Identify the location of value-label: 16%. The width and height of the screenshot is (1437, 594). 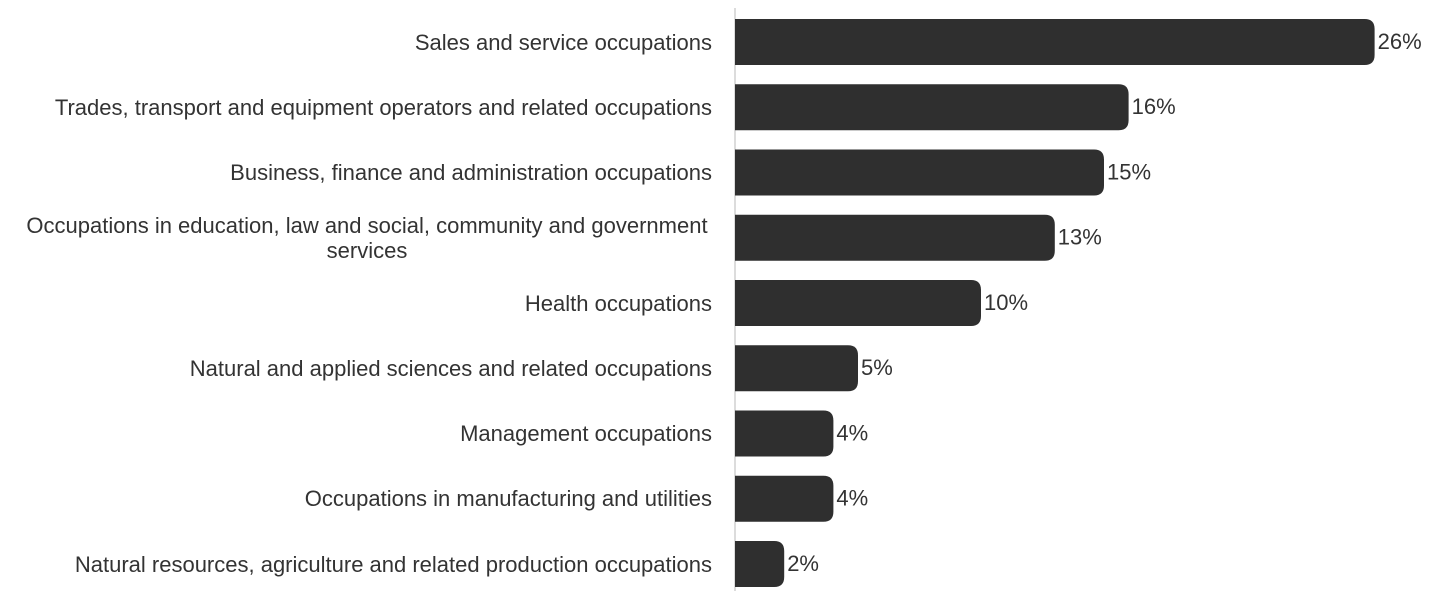
(1154, 106).